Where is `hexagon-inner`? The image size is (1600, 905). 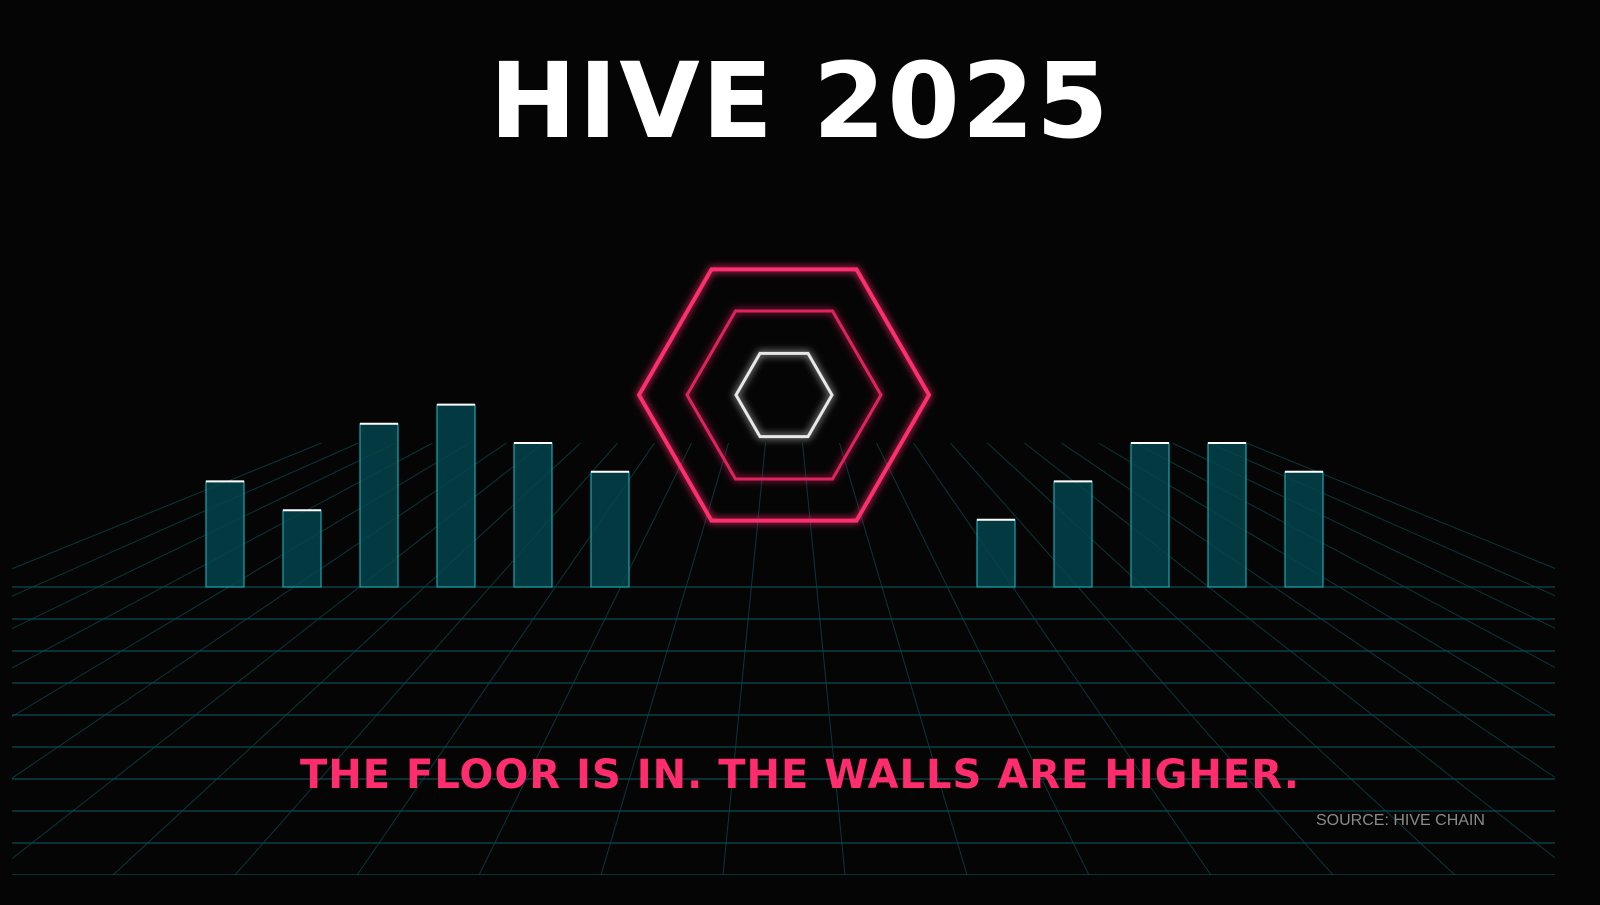 hexagon-inner is located at coordinates (784, 395).